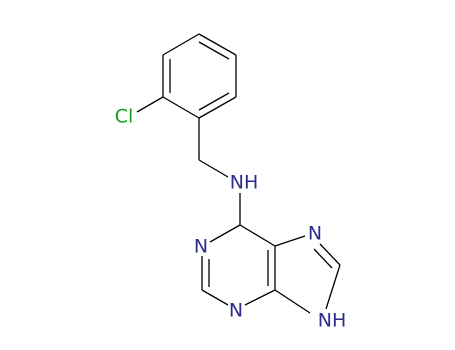  Describe the element at coordinates (124, 117) in the screenshot. I see `atom-label: Cl` at that location.